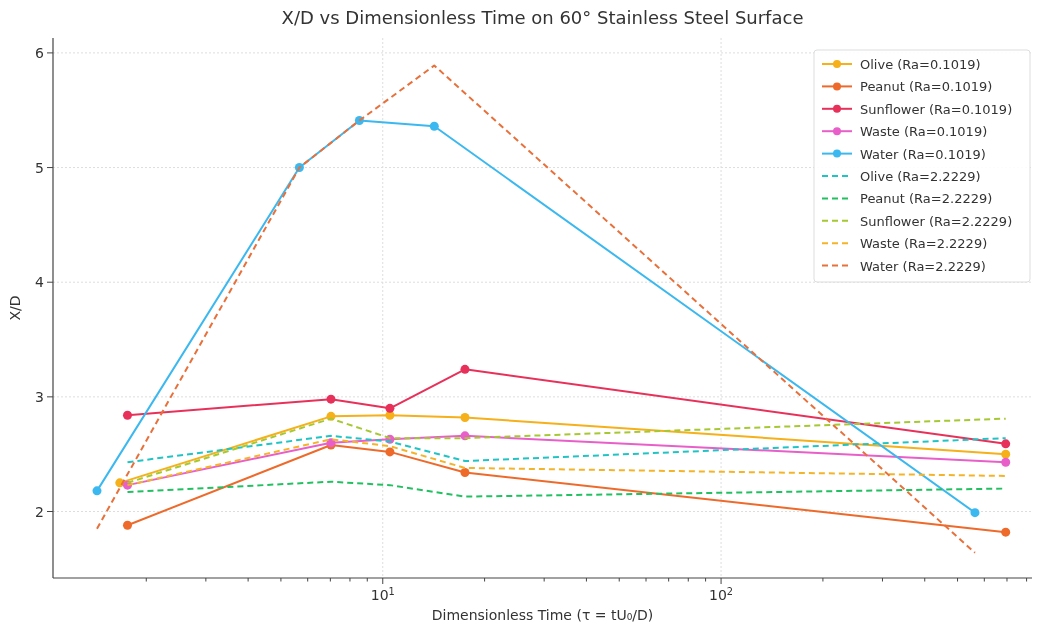 This screenshot has height=626, width=1045. Describe the element at coordinates (924, 244) in the screenshot. I see `legend-label: Waste (Ra=2.2229)` at that location.